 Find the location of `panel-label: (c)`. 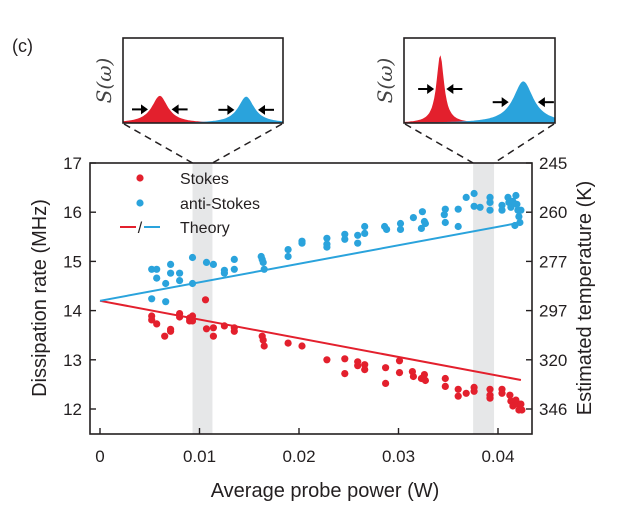

panel-label: (c) is located at coordinates (22, 46).